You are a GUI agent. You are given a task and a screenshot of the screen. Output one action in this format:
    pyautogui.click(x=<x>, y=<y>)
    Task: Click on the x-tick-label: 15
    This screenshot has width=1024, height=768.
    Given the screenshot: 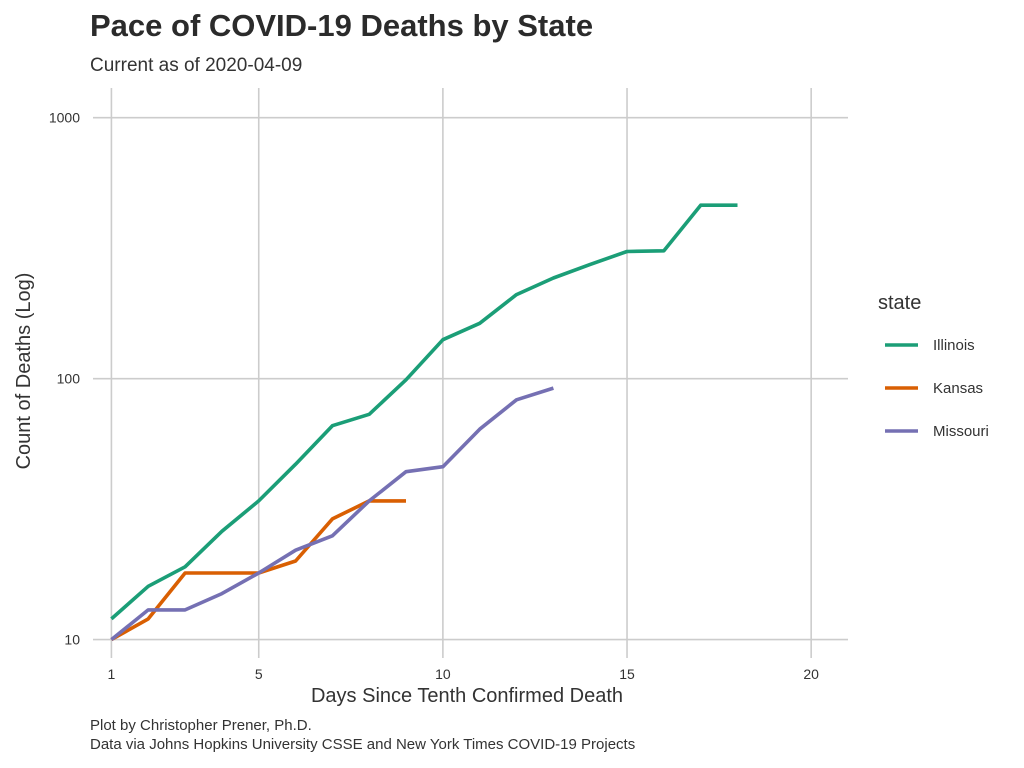 What is the action you would take?
    pyautogui.click(x=627, y=674)
    